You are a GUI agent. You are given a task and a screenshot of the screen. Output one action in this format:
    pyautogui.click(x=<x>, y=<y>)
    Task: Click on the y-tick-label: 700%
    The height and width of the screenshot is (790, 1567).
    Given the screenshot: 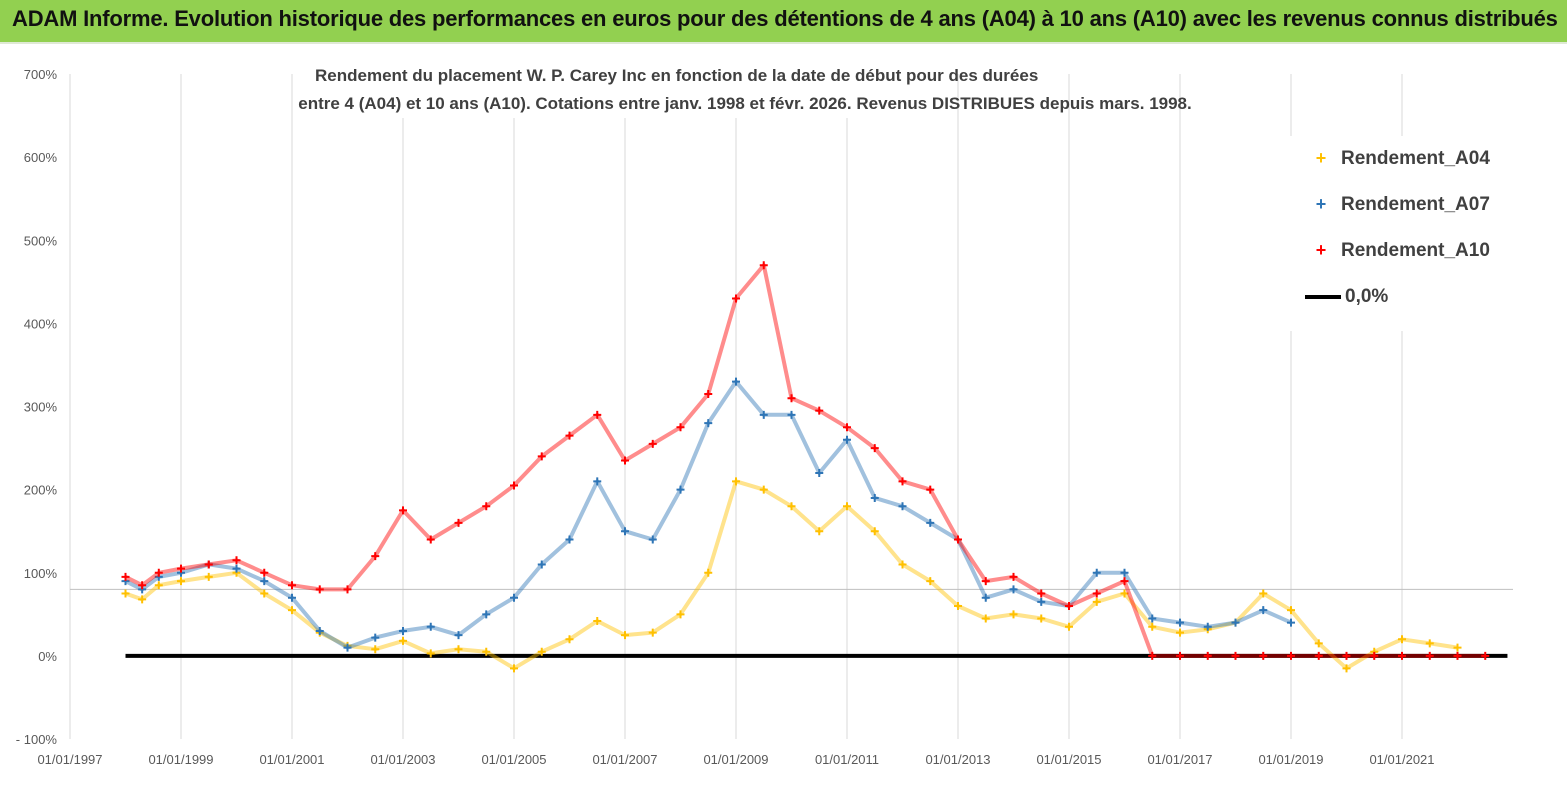 What is the action you would take?
    pyautogui.click(x=41, y=74)
    